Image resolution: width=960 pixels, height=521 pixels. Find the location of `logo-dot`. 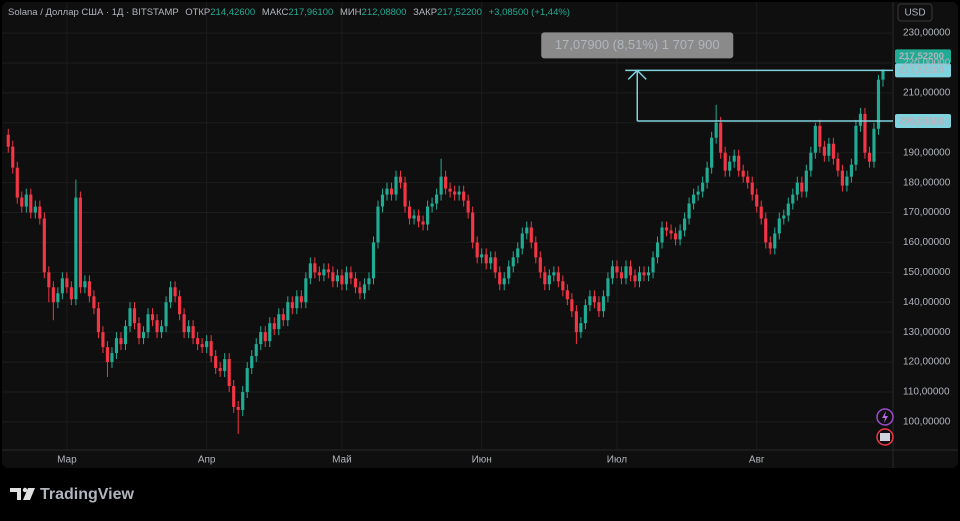

logo-dot is located at coordinates (25, 490).